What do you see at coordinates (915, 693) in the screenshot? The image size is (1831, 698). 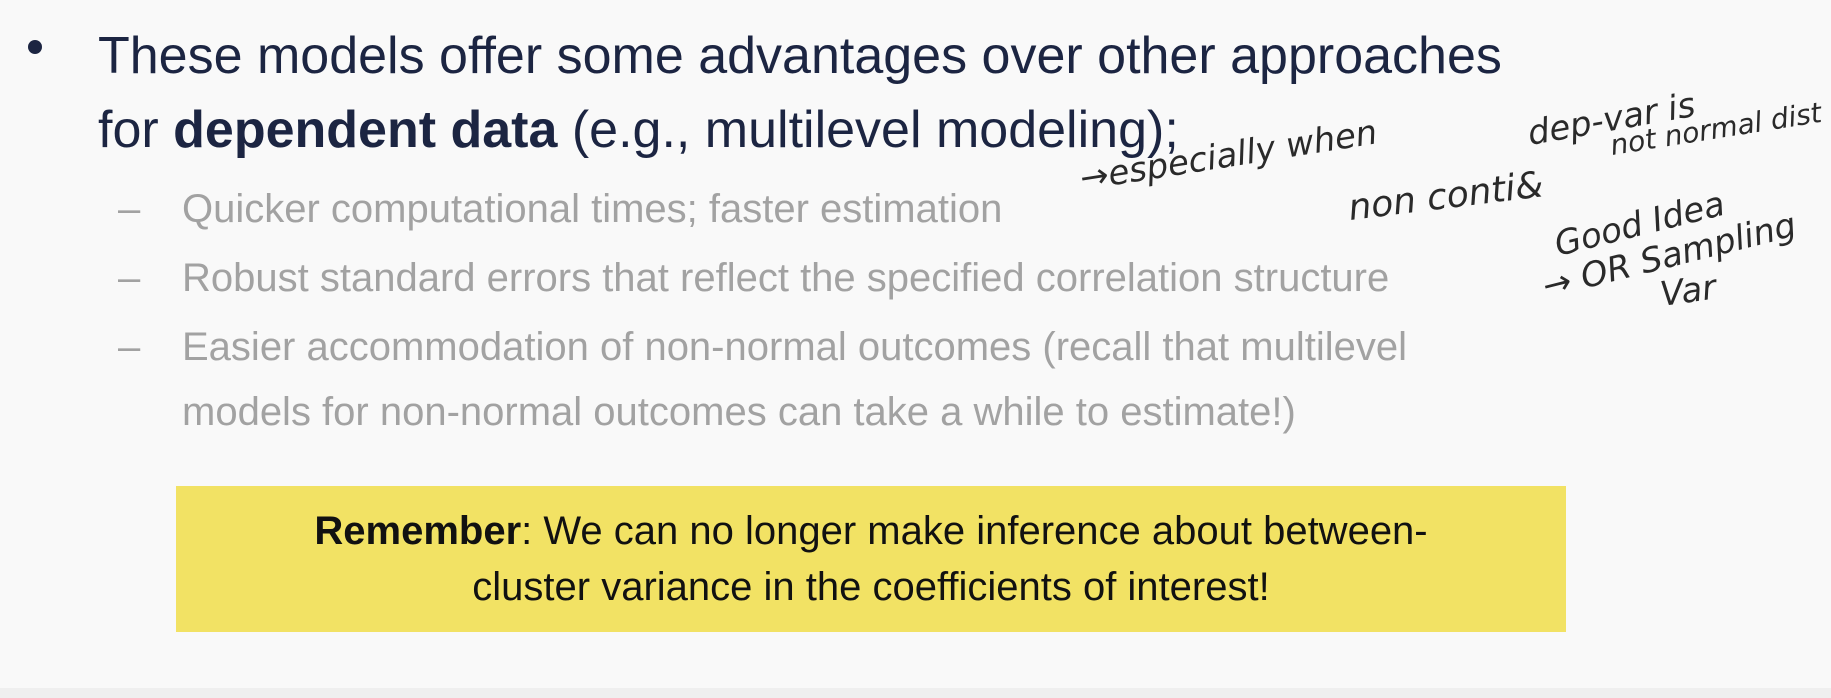 I see `bottom-band` at bounding box center [915, 693].